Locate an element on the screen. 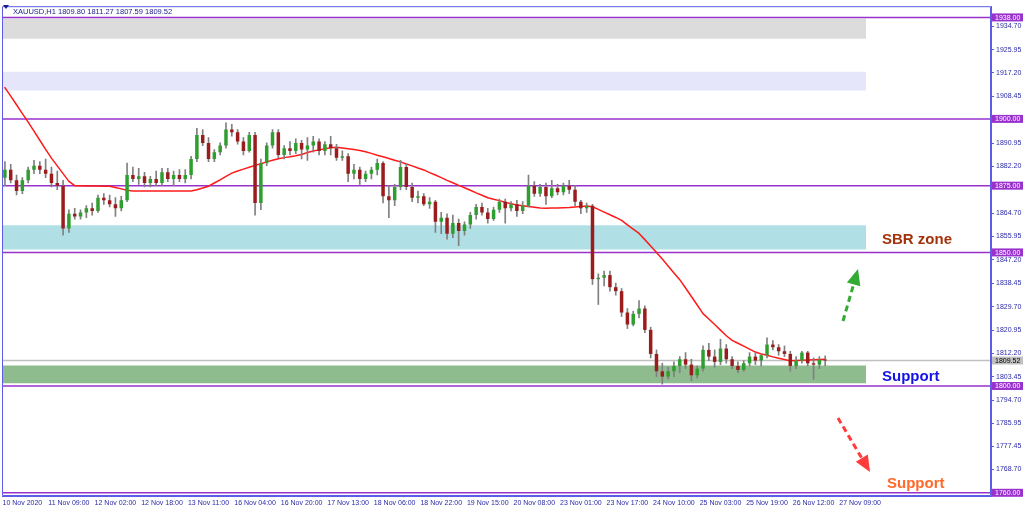 This screenshot has width=1024, height=511. band-label: SBR zone is located at coordinates (917, 239).